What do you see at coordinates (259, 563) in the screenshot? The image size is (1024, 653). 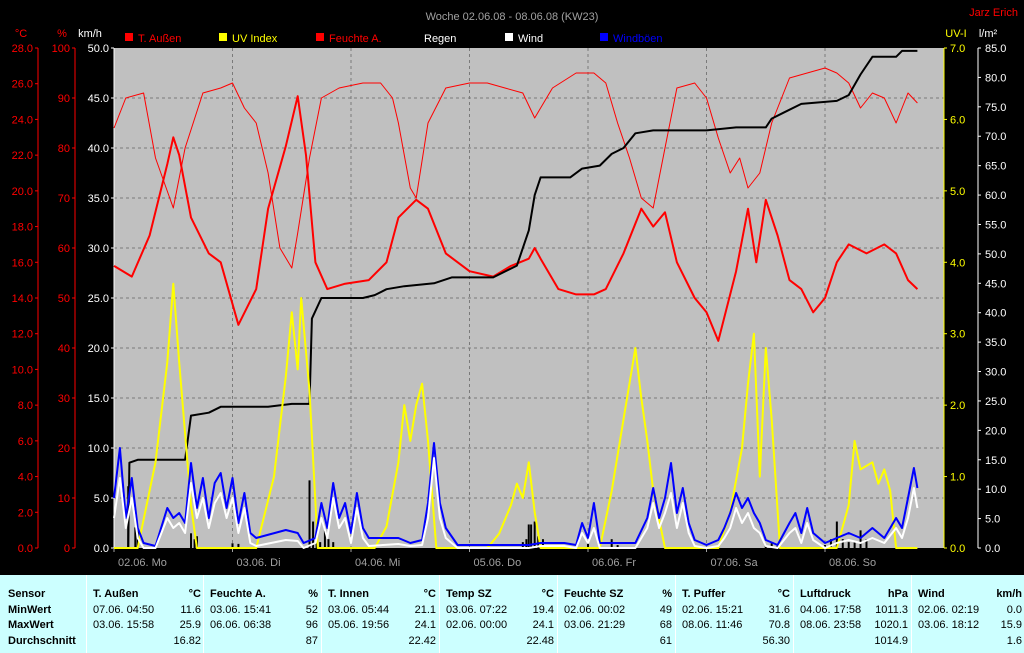 I see `x-tick-label: 03.06. Di` at bounding box center [259, 563].